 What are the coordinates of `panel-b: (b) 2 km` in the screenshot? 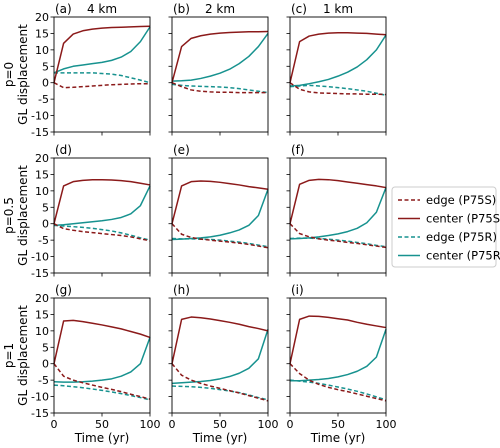 It's located at (218, 69).